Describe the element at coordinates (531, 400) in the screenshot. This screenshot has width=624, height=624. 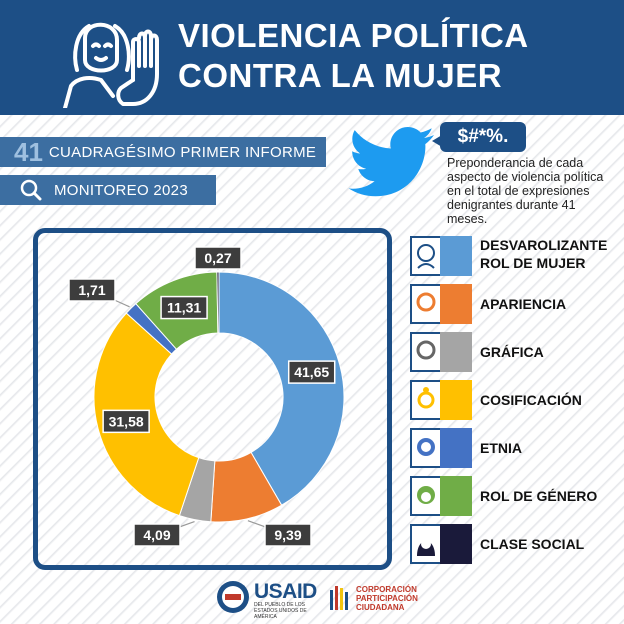
I see `legend-label: COSIFICACIÓN` at that location.